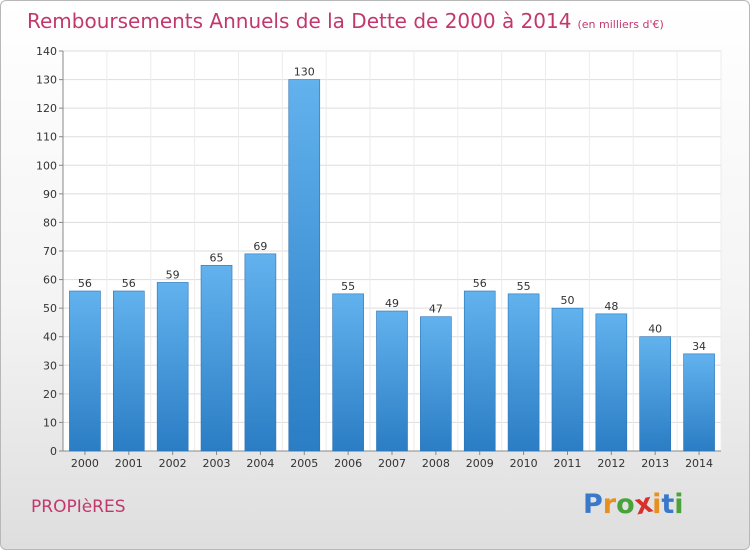  Describe the element at coordinates (50, 394) in the screenshot. I see `y-tick-label: 20` at that location.